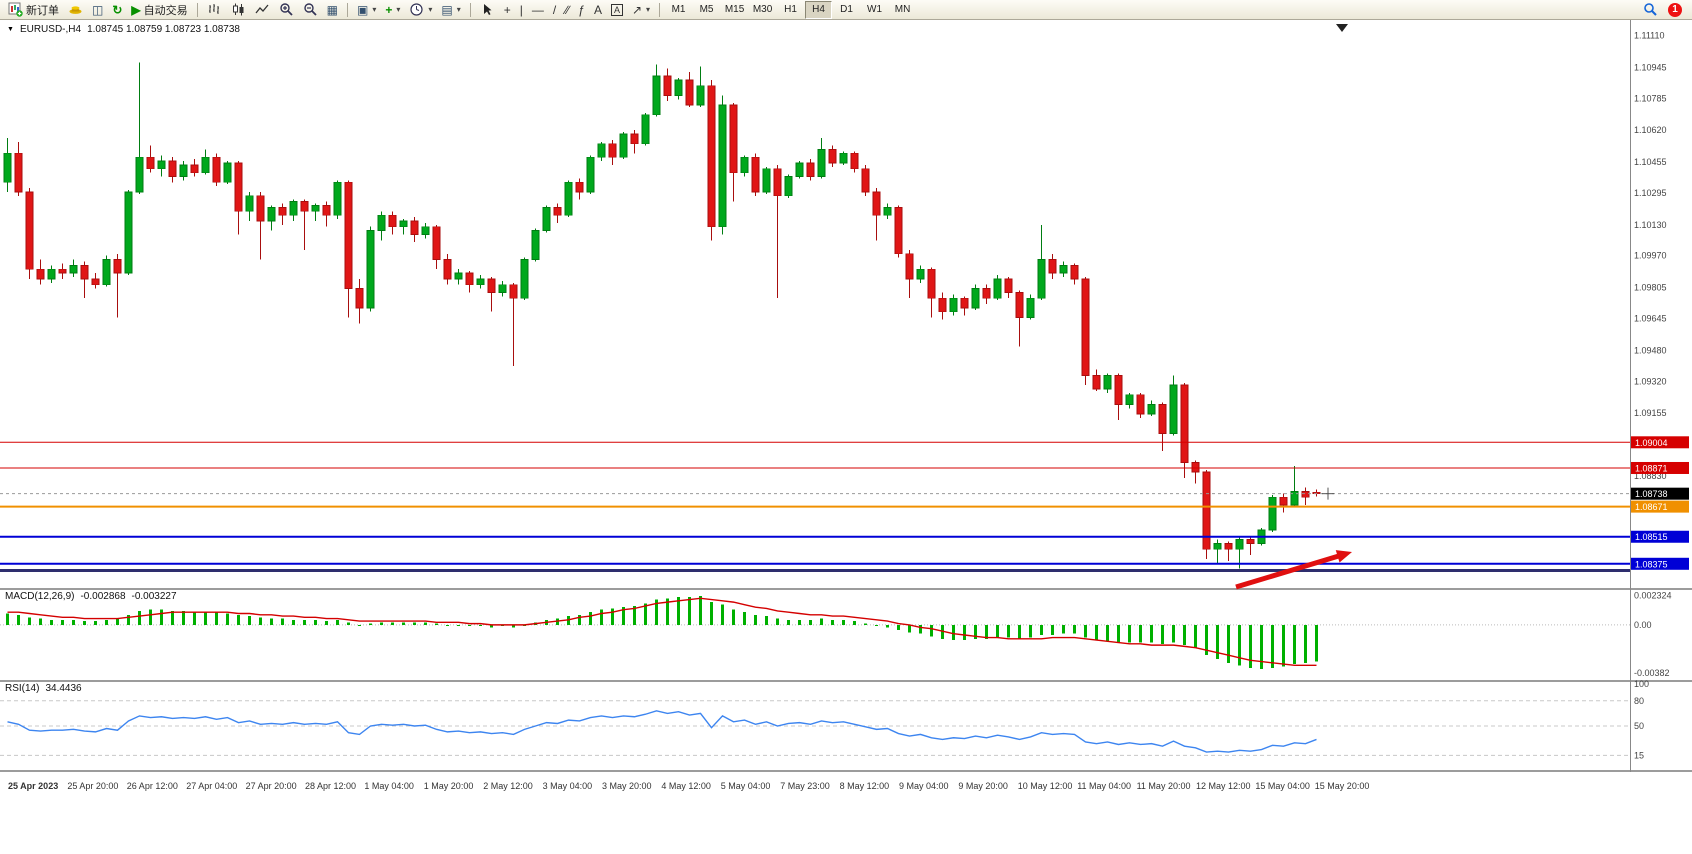 This screenshot has height=854, width=1692. I want to click on refresh-icon: ↻, so click(117, 9).